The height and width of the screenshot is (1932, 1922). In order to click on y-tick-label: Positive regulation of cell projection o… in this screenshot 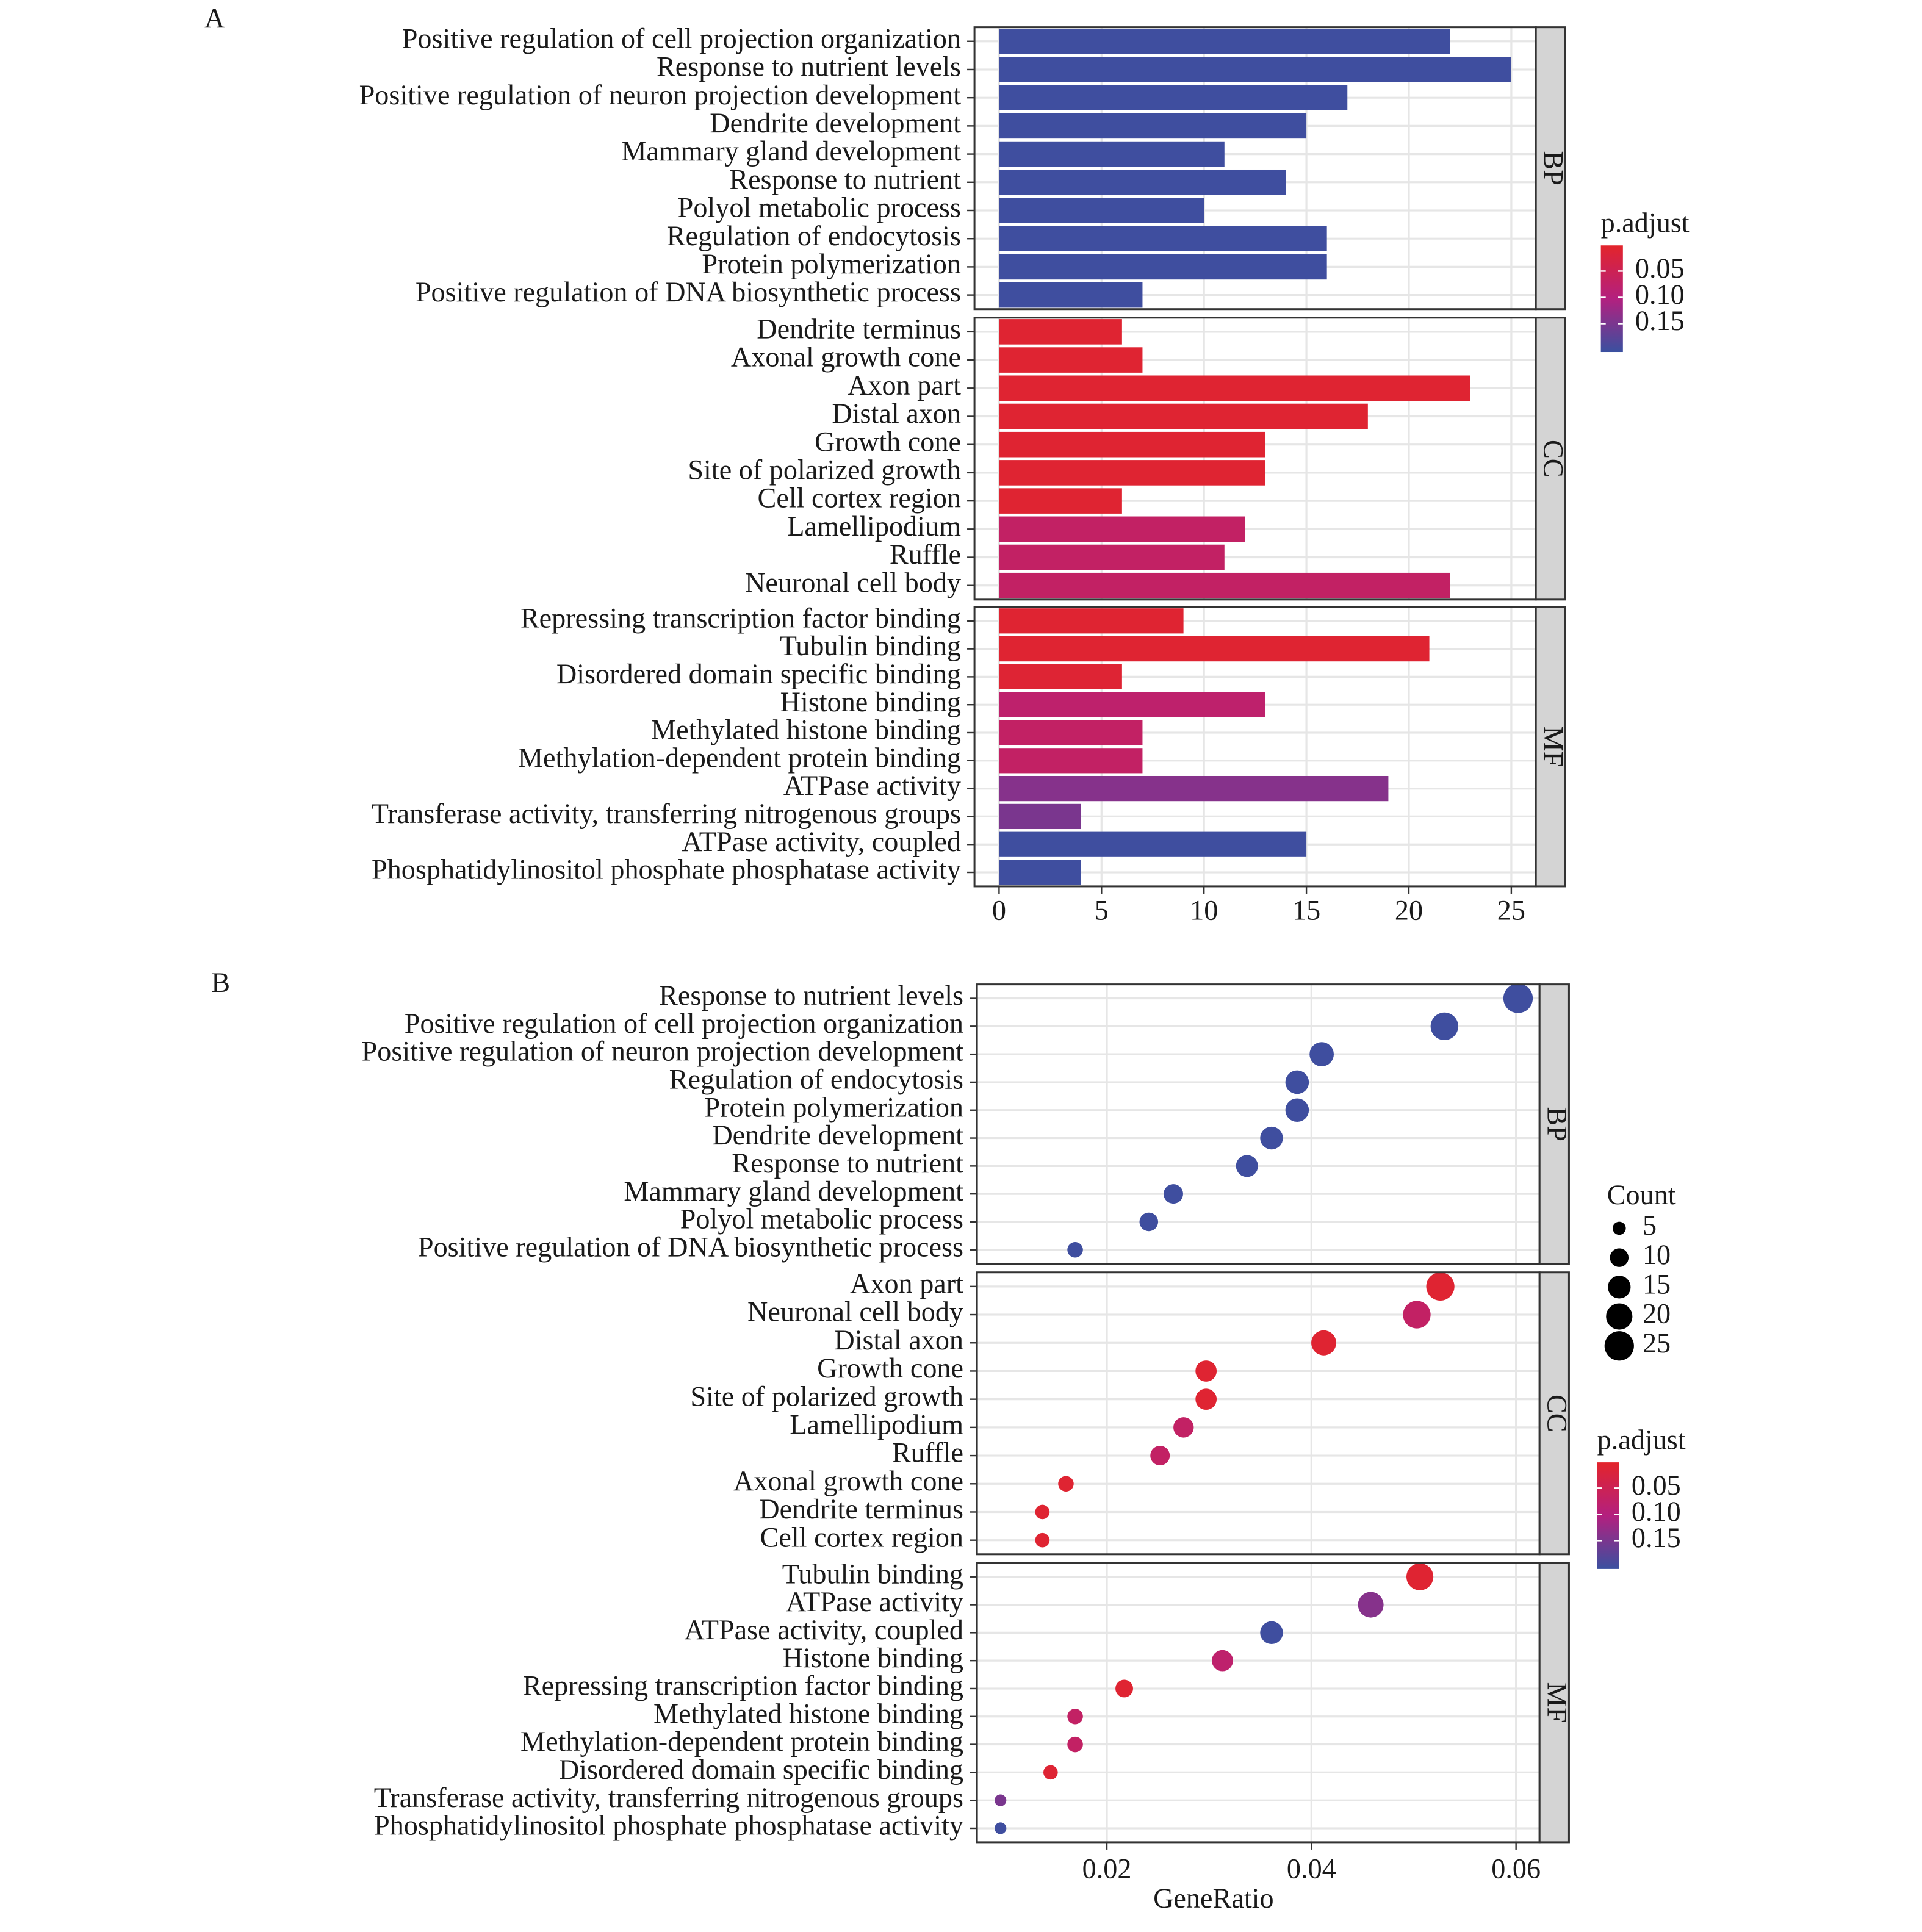, I will do `click(681, 38)`.